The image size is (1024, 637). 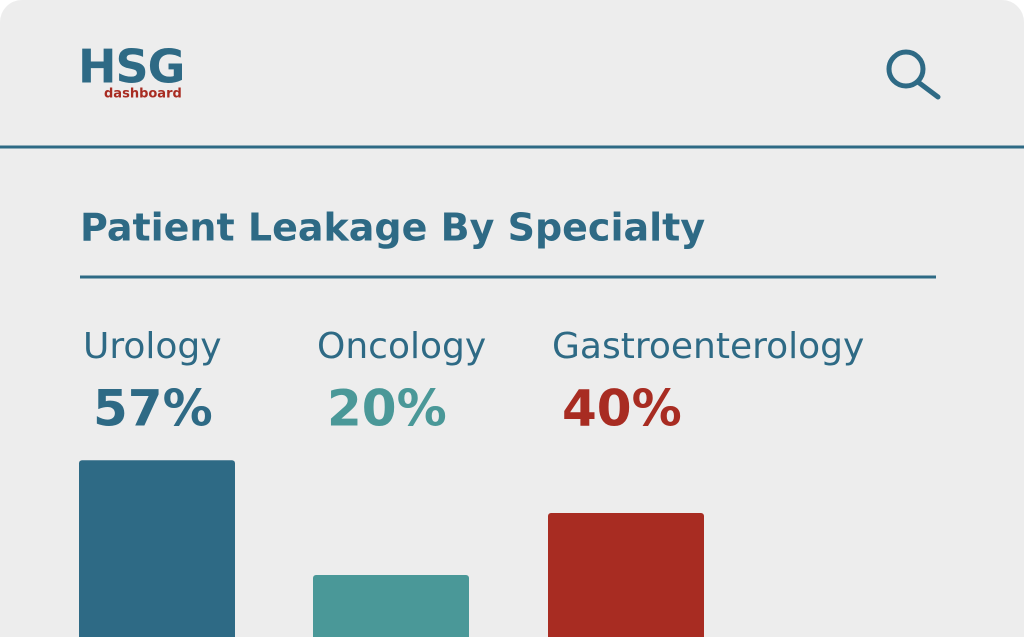 What do you see at coordinates (153, 409) in the screenshot?
I see `value-label: 57%` at bounding box center [153, 409].